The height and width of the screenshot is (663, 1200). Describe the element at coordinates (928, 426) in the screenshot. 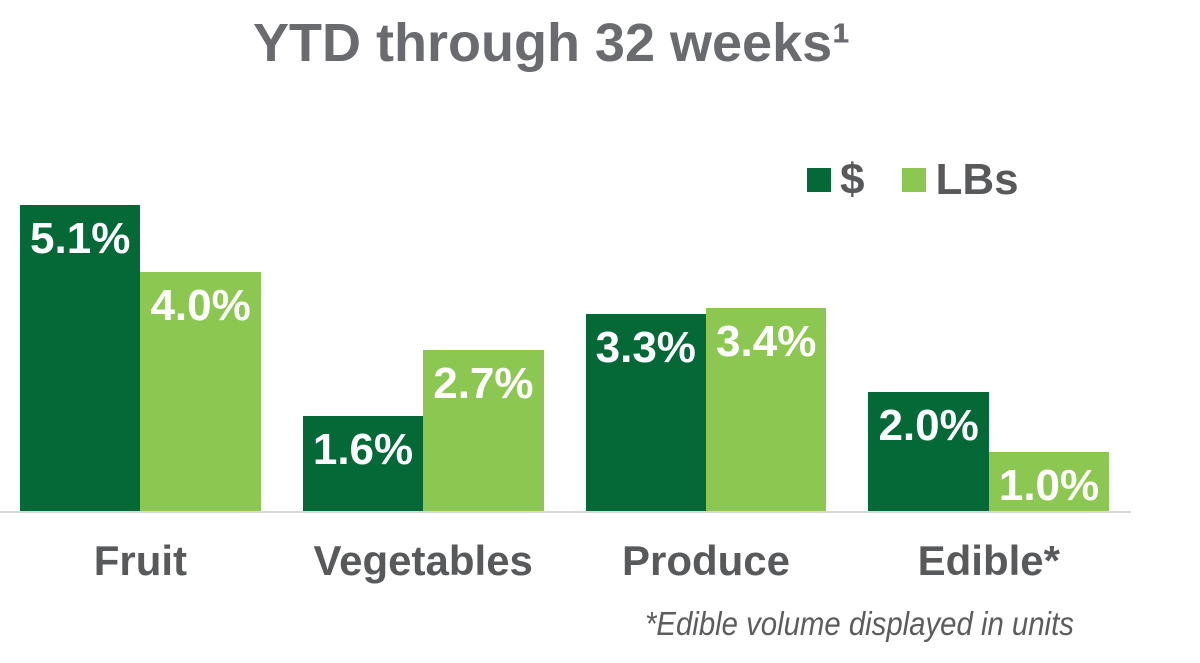

I see `bar-value-label-edible-dollars: 2.0%` at that location.